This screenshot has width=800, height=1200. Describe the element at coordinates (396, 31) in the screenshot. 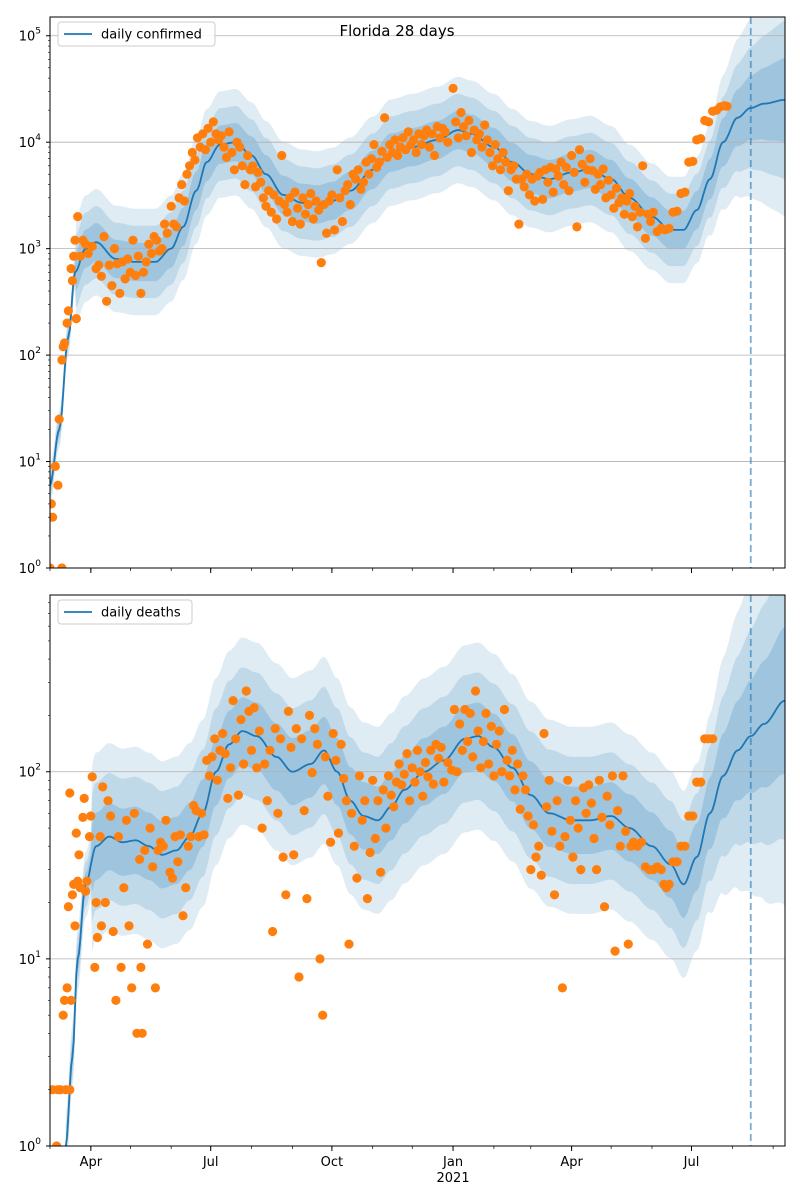

I see `figure-title: Florida 28 days` at that location.